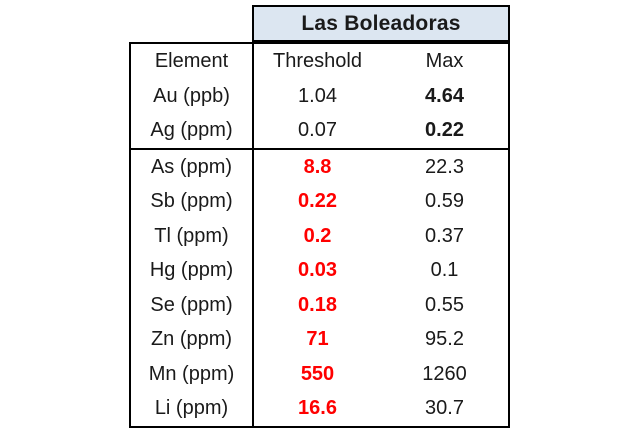 This screenshot has width=640, height=440. I want to click on table-row: Au (ppb) 1.04 4.64, so click(319, 95).